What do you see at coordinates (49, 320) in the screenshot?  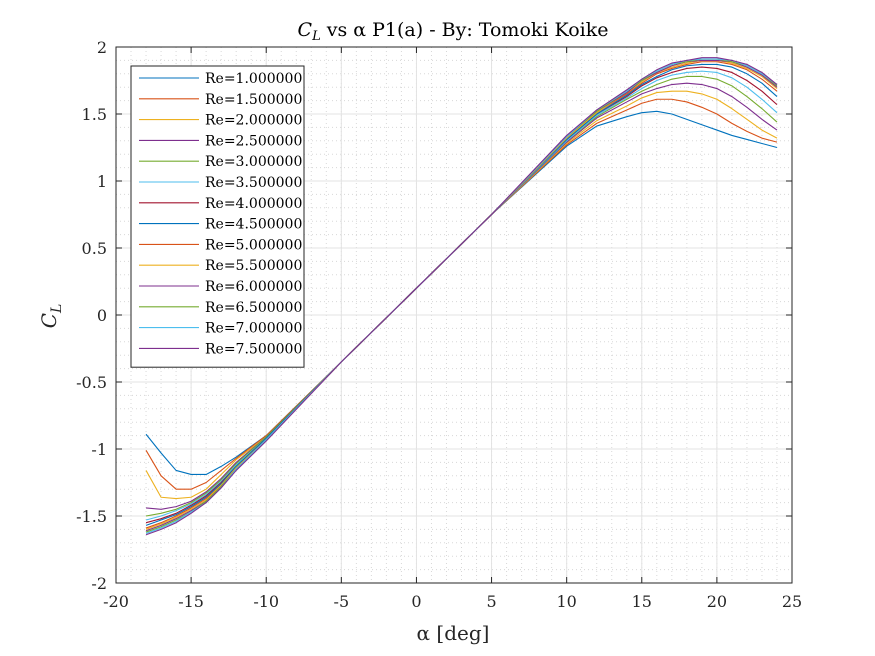 I see `y-label-main: C` at bounding box center [49, 320].